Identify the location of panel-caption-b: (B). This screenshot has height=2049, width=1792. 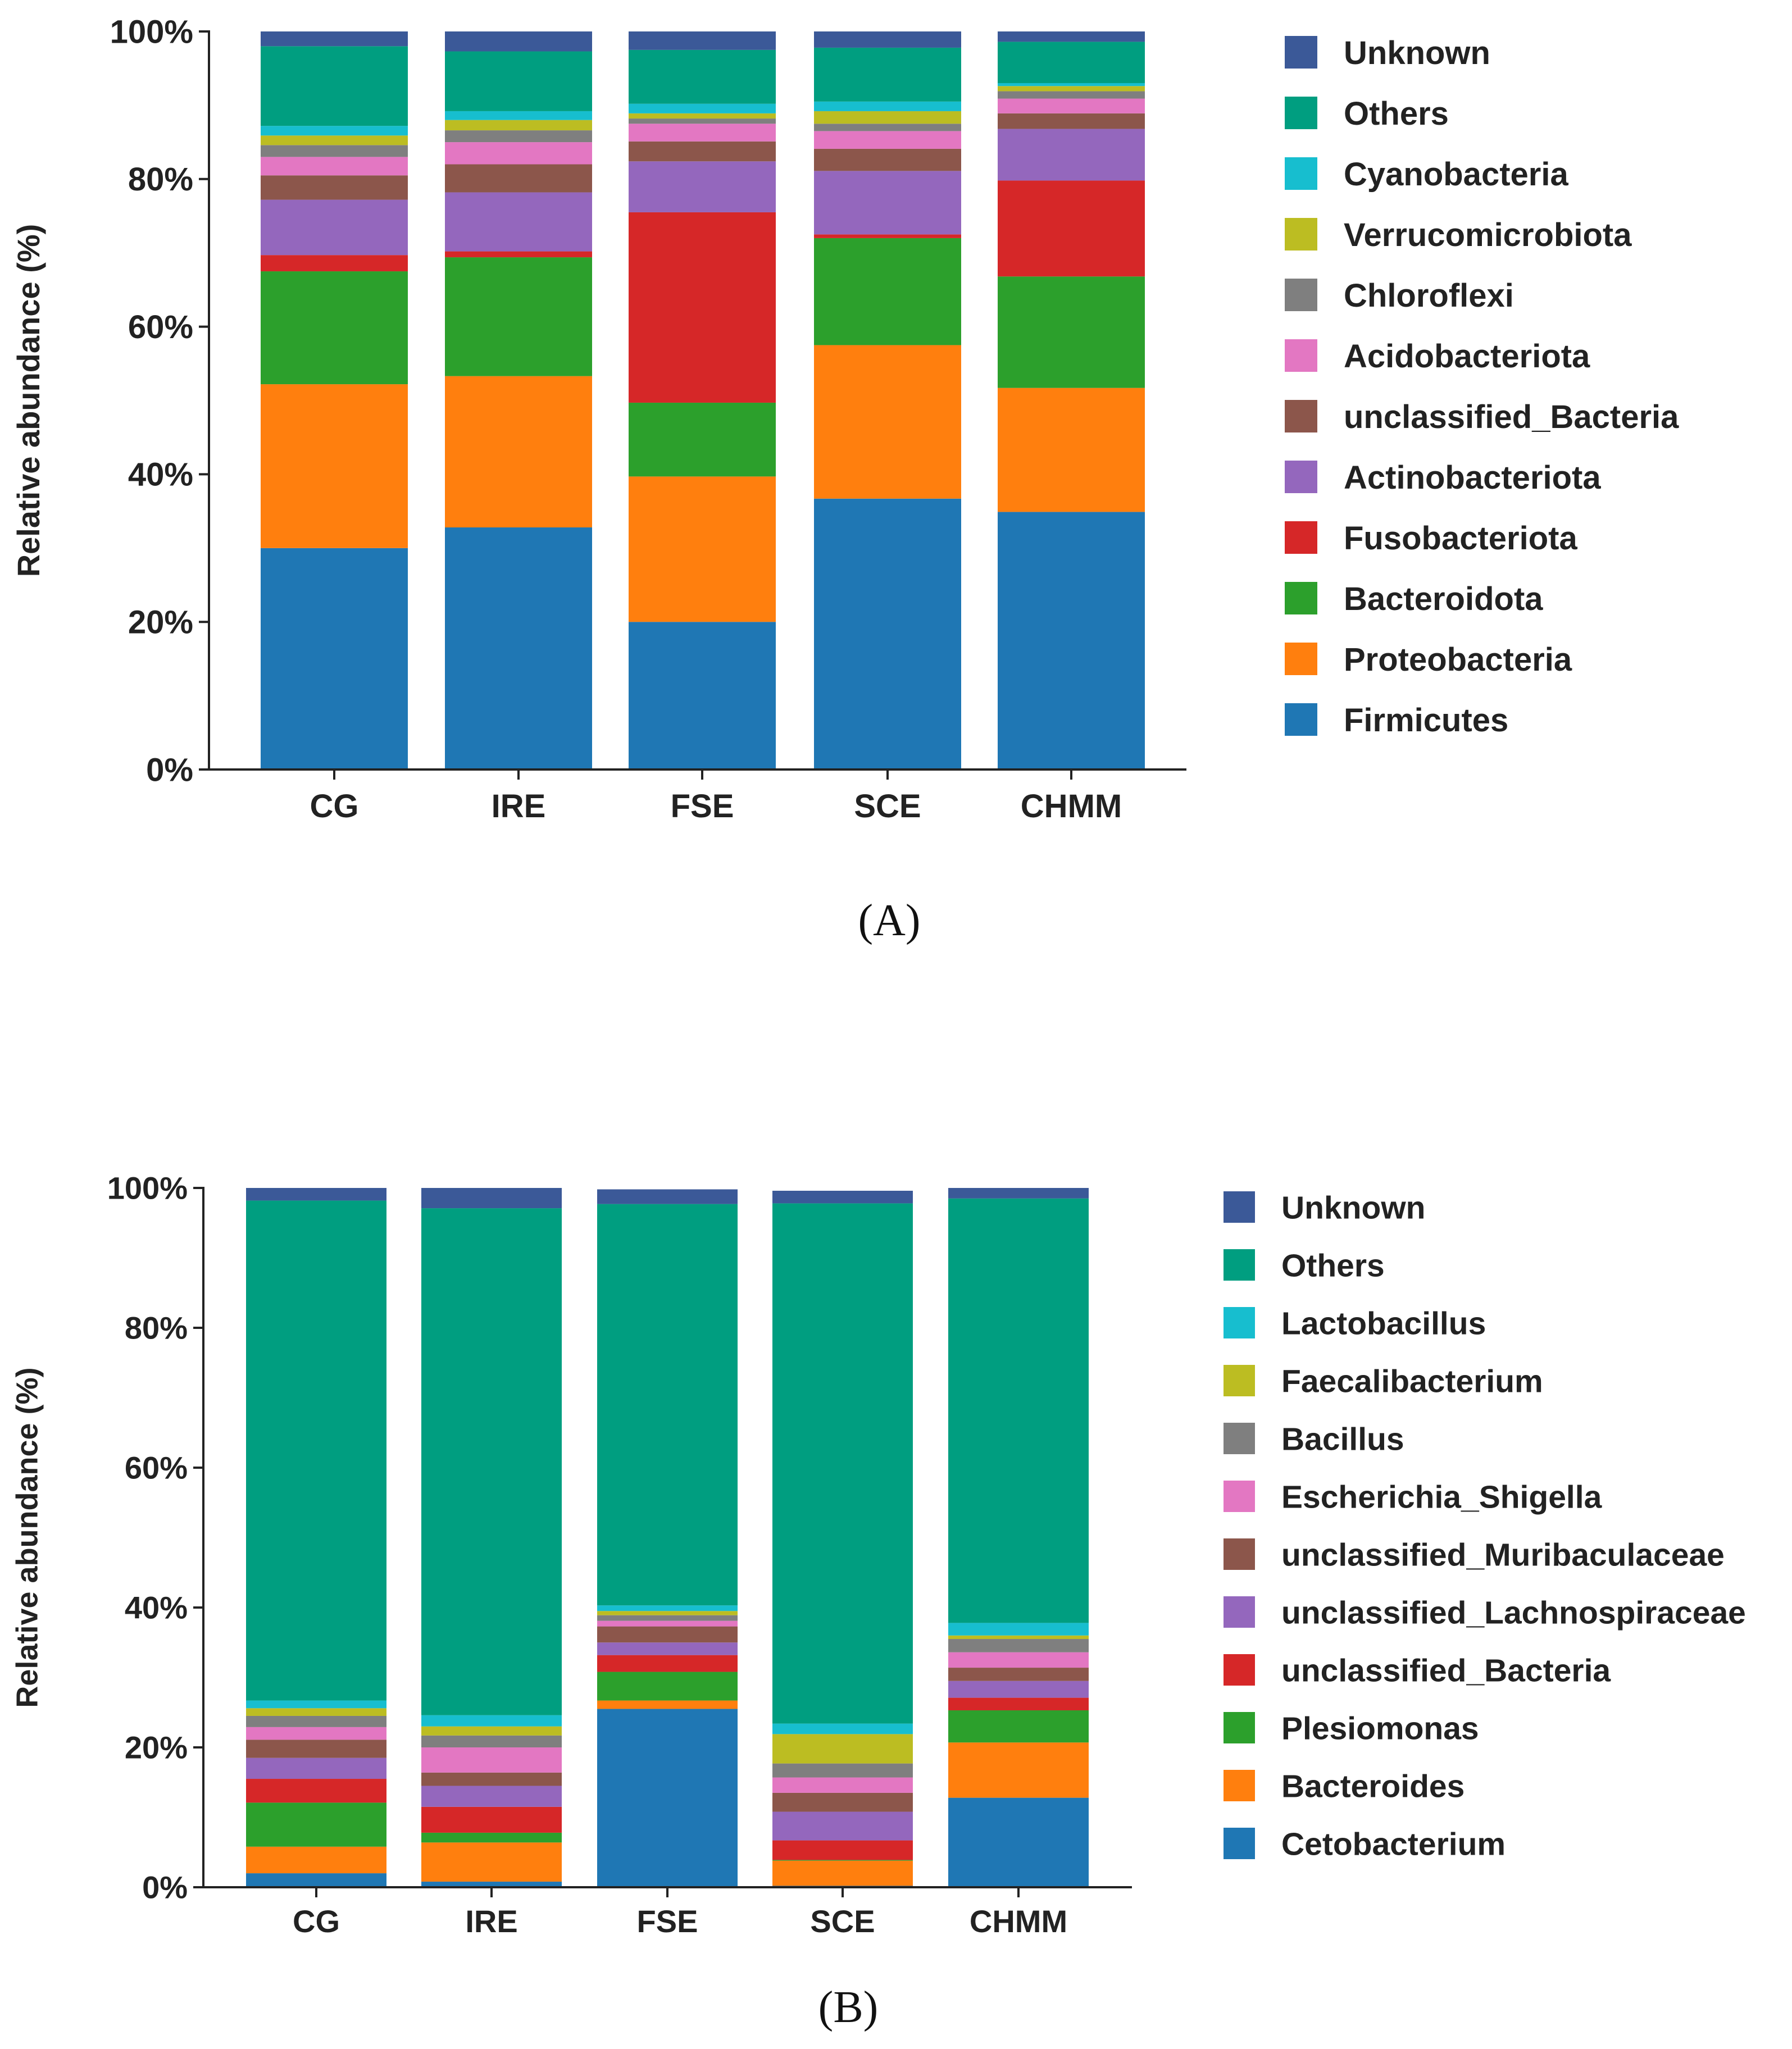
(848, 2007).